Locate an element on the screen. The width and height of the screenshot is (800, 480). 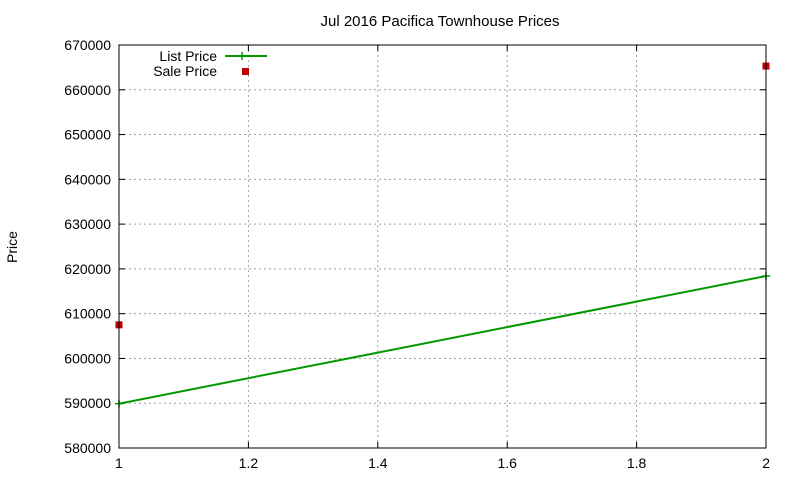
y-tick-label: 620000 is located at coordinates (87, 269).